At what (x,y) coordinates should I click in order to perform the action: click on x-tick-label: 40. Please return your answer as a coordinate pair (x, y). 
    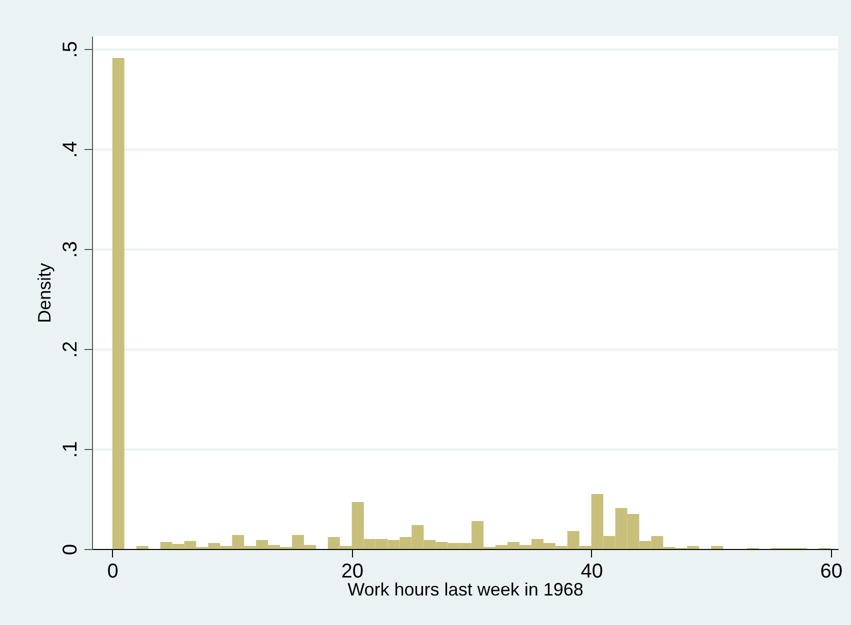
    Looking at the image, I should click on (591, 571).